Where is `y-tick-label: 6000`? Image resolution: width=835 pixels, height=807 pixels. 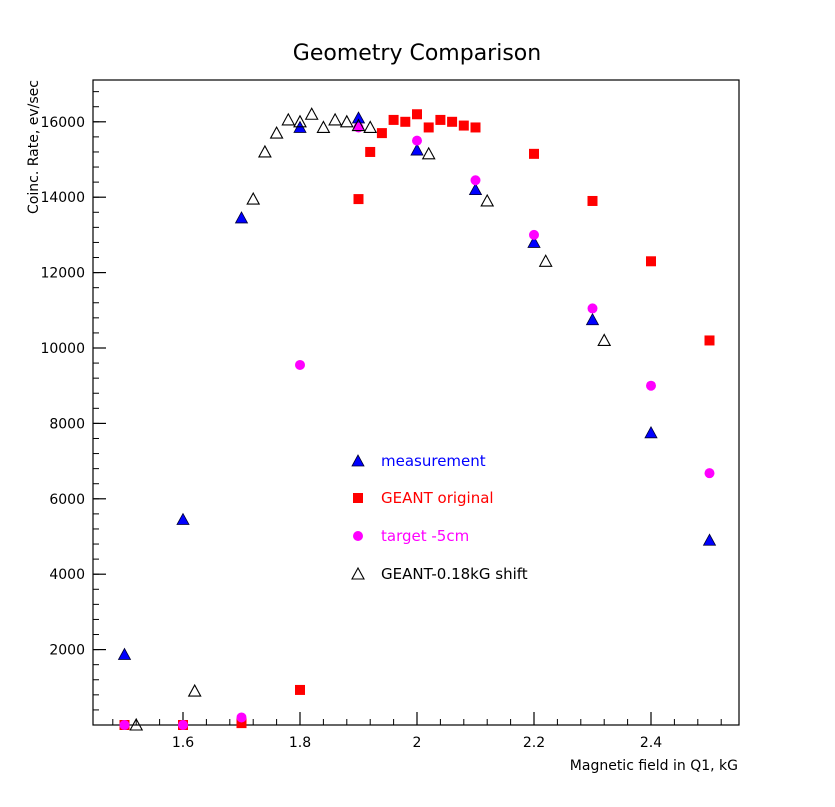
y-tick-label: 6000 is located at coordinates (67, 500).